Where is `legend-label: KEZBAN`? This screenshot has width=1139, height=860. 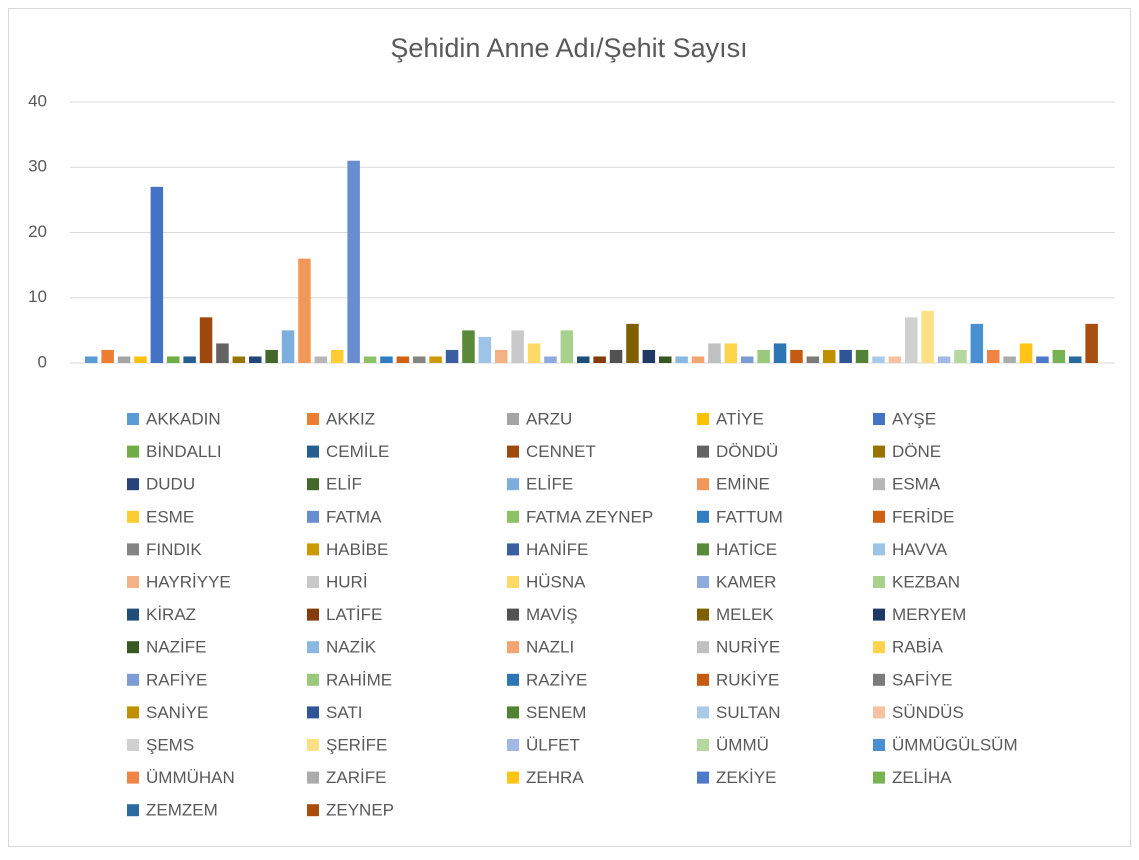
legend-label: KEZBAN is located at coordinates (926, 581).